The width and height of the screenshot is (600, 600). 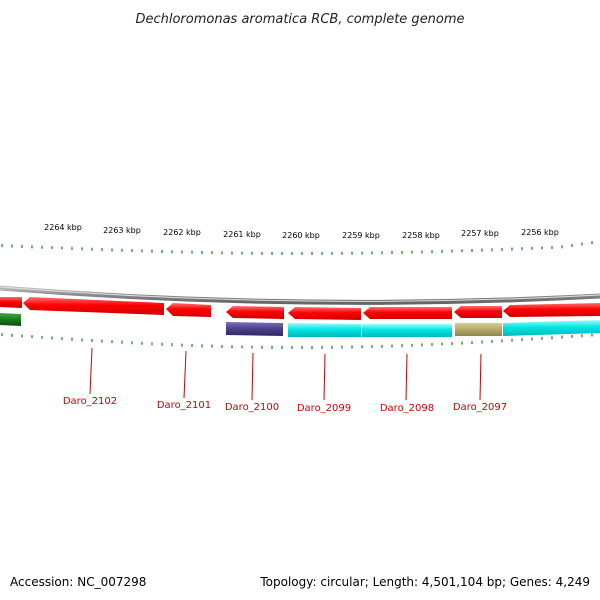 I want to click on gene-block-olive, so click(x=478, y=329).